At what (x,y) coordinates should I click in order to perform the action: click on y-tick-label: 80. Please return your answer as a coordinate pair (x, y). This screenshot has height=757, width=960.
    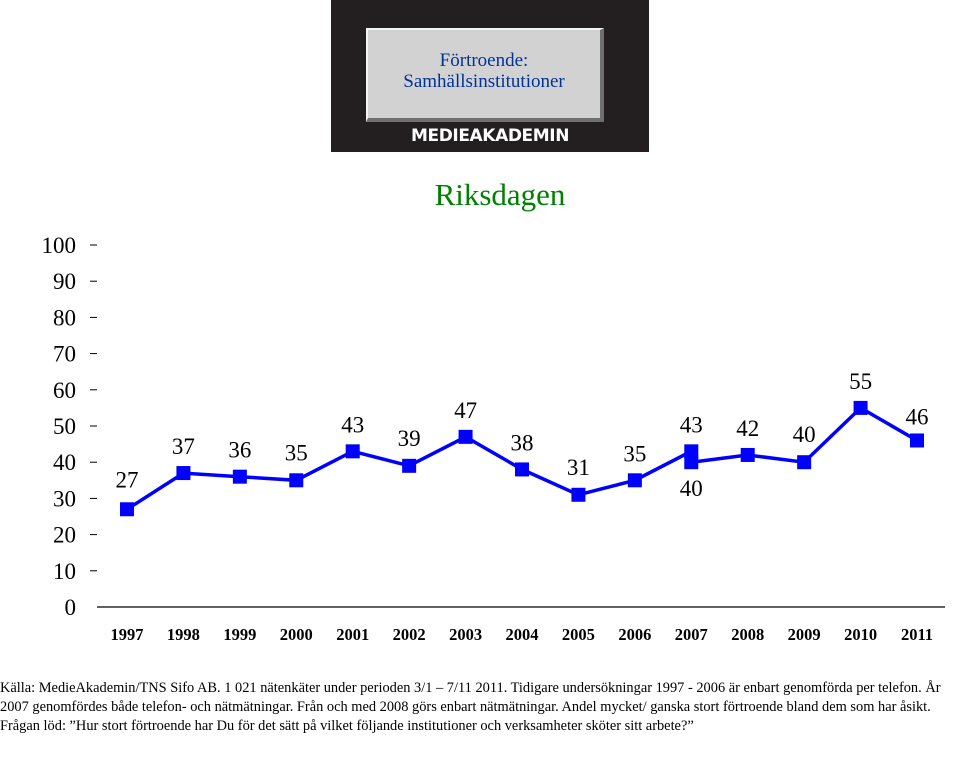
    Looking at the image, I should click on (64, 317).